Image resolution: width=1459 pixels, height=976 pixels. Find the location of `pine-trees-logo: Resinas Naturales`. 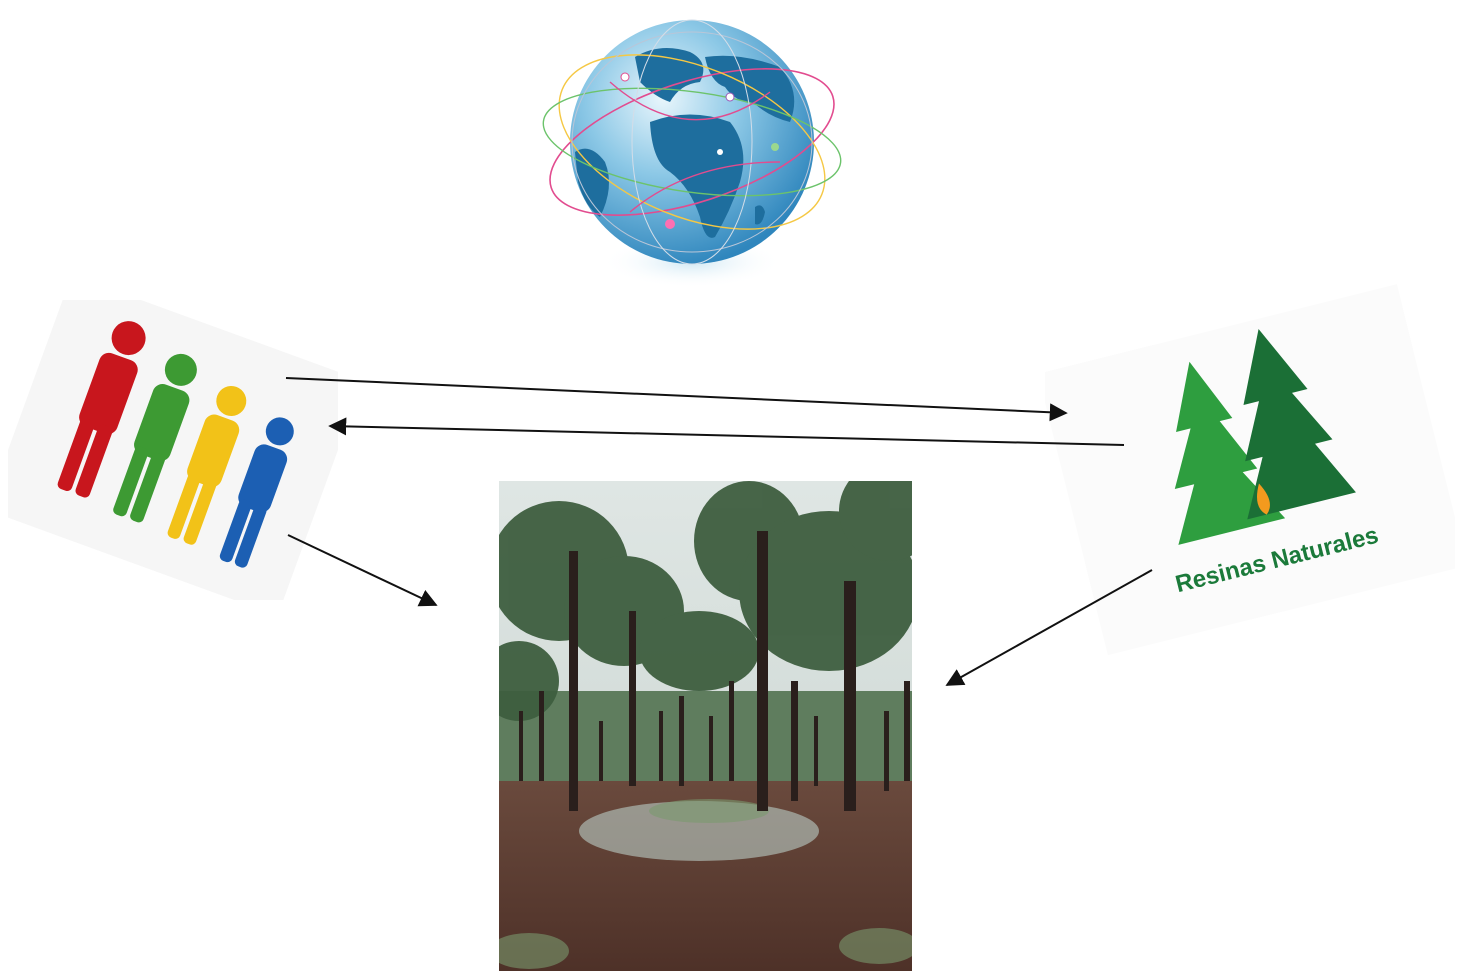

pine-trees-logo: Resinas Naturales is located at coordinates (1248, 470).